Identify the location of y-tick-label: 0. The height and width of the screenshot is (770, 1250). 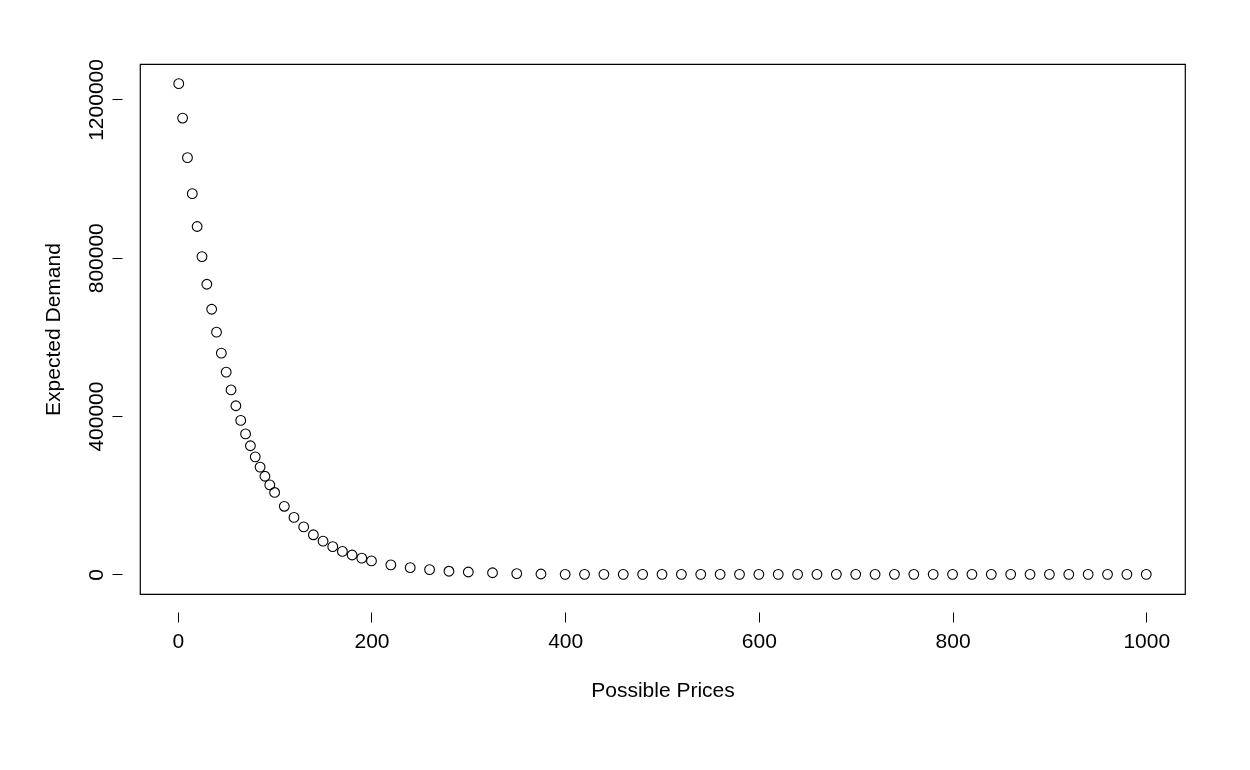
(95, 575).